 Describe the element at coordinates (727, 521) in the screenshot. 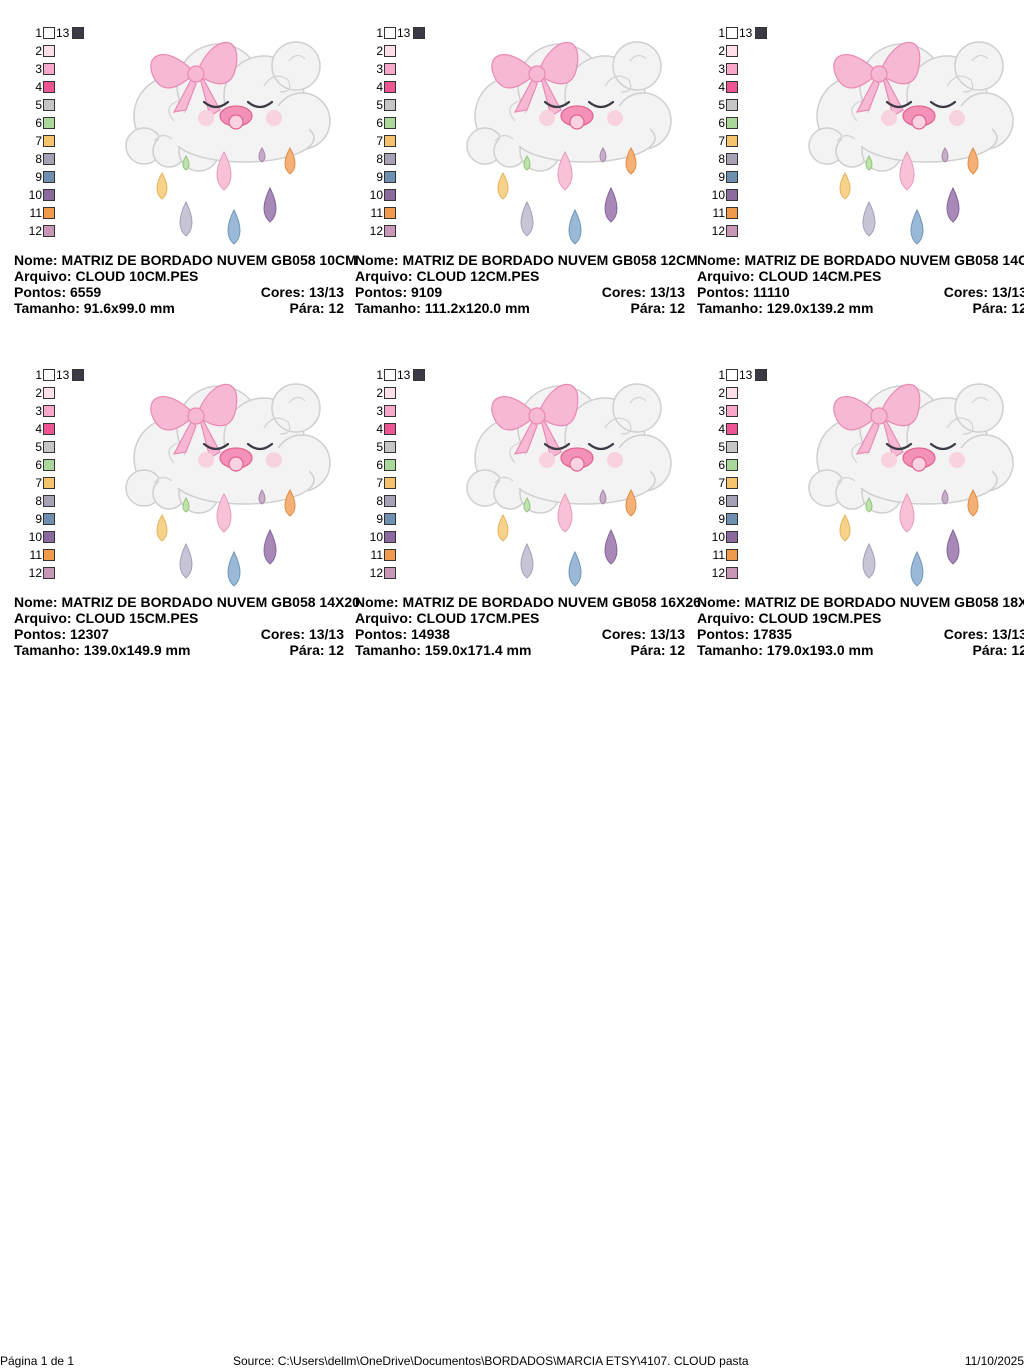

I see `color-swatch-row: 9` at that location.